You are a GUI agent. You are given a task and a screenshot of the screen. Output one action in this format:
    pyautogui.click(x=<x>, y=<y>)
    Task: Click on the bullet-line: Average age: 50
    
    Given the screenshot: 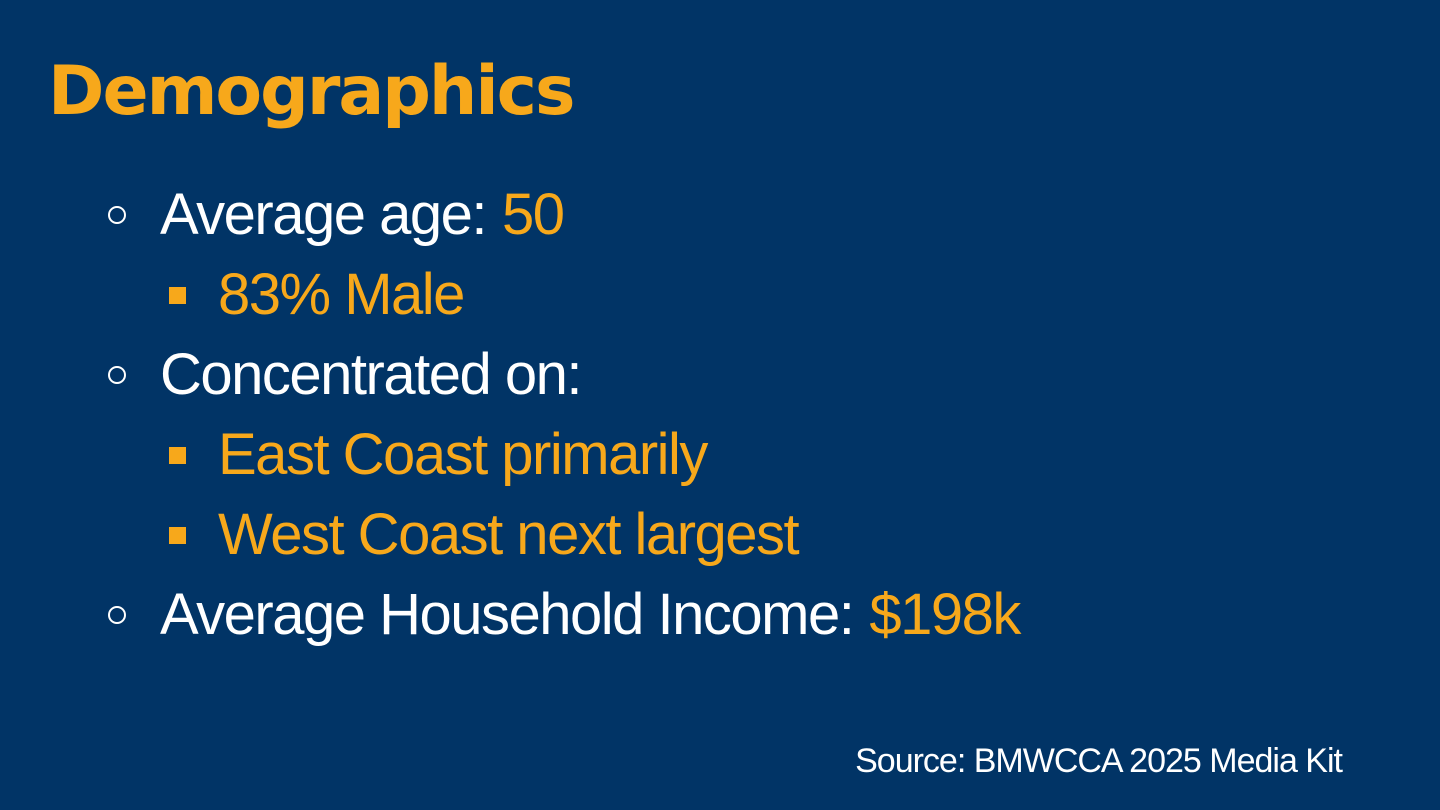 What is the action you would take?
    pyautogui.click(x=362, y=215)
    